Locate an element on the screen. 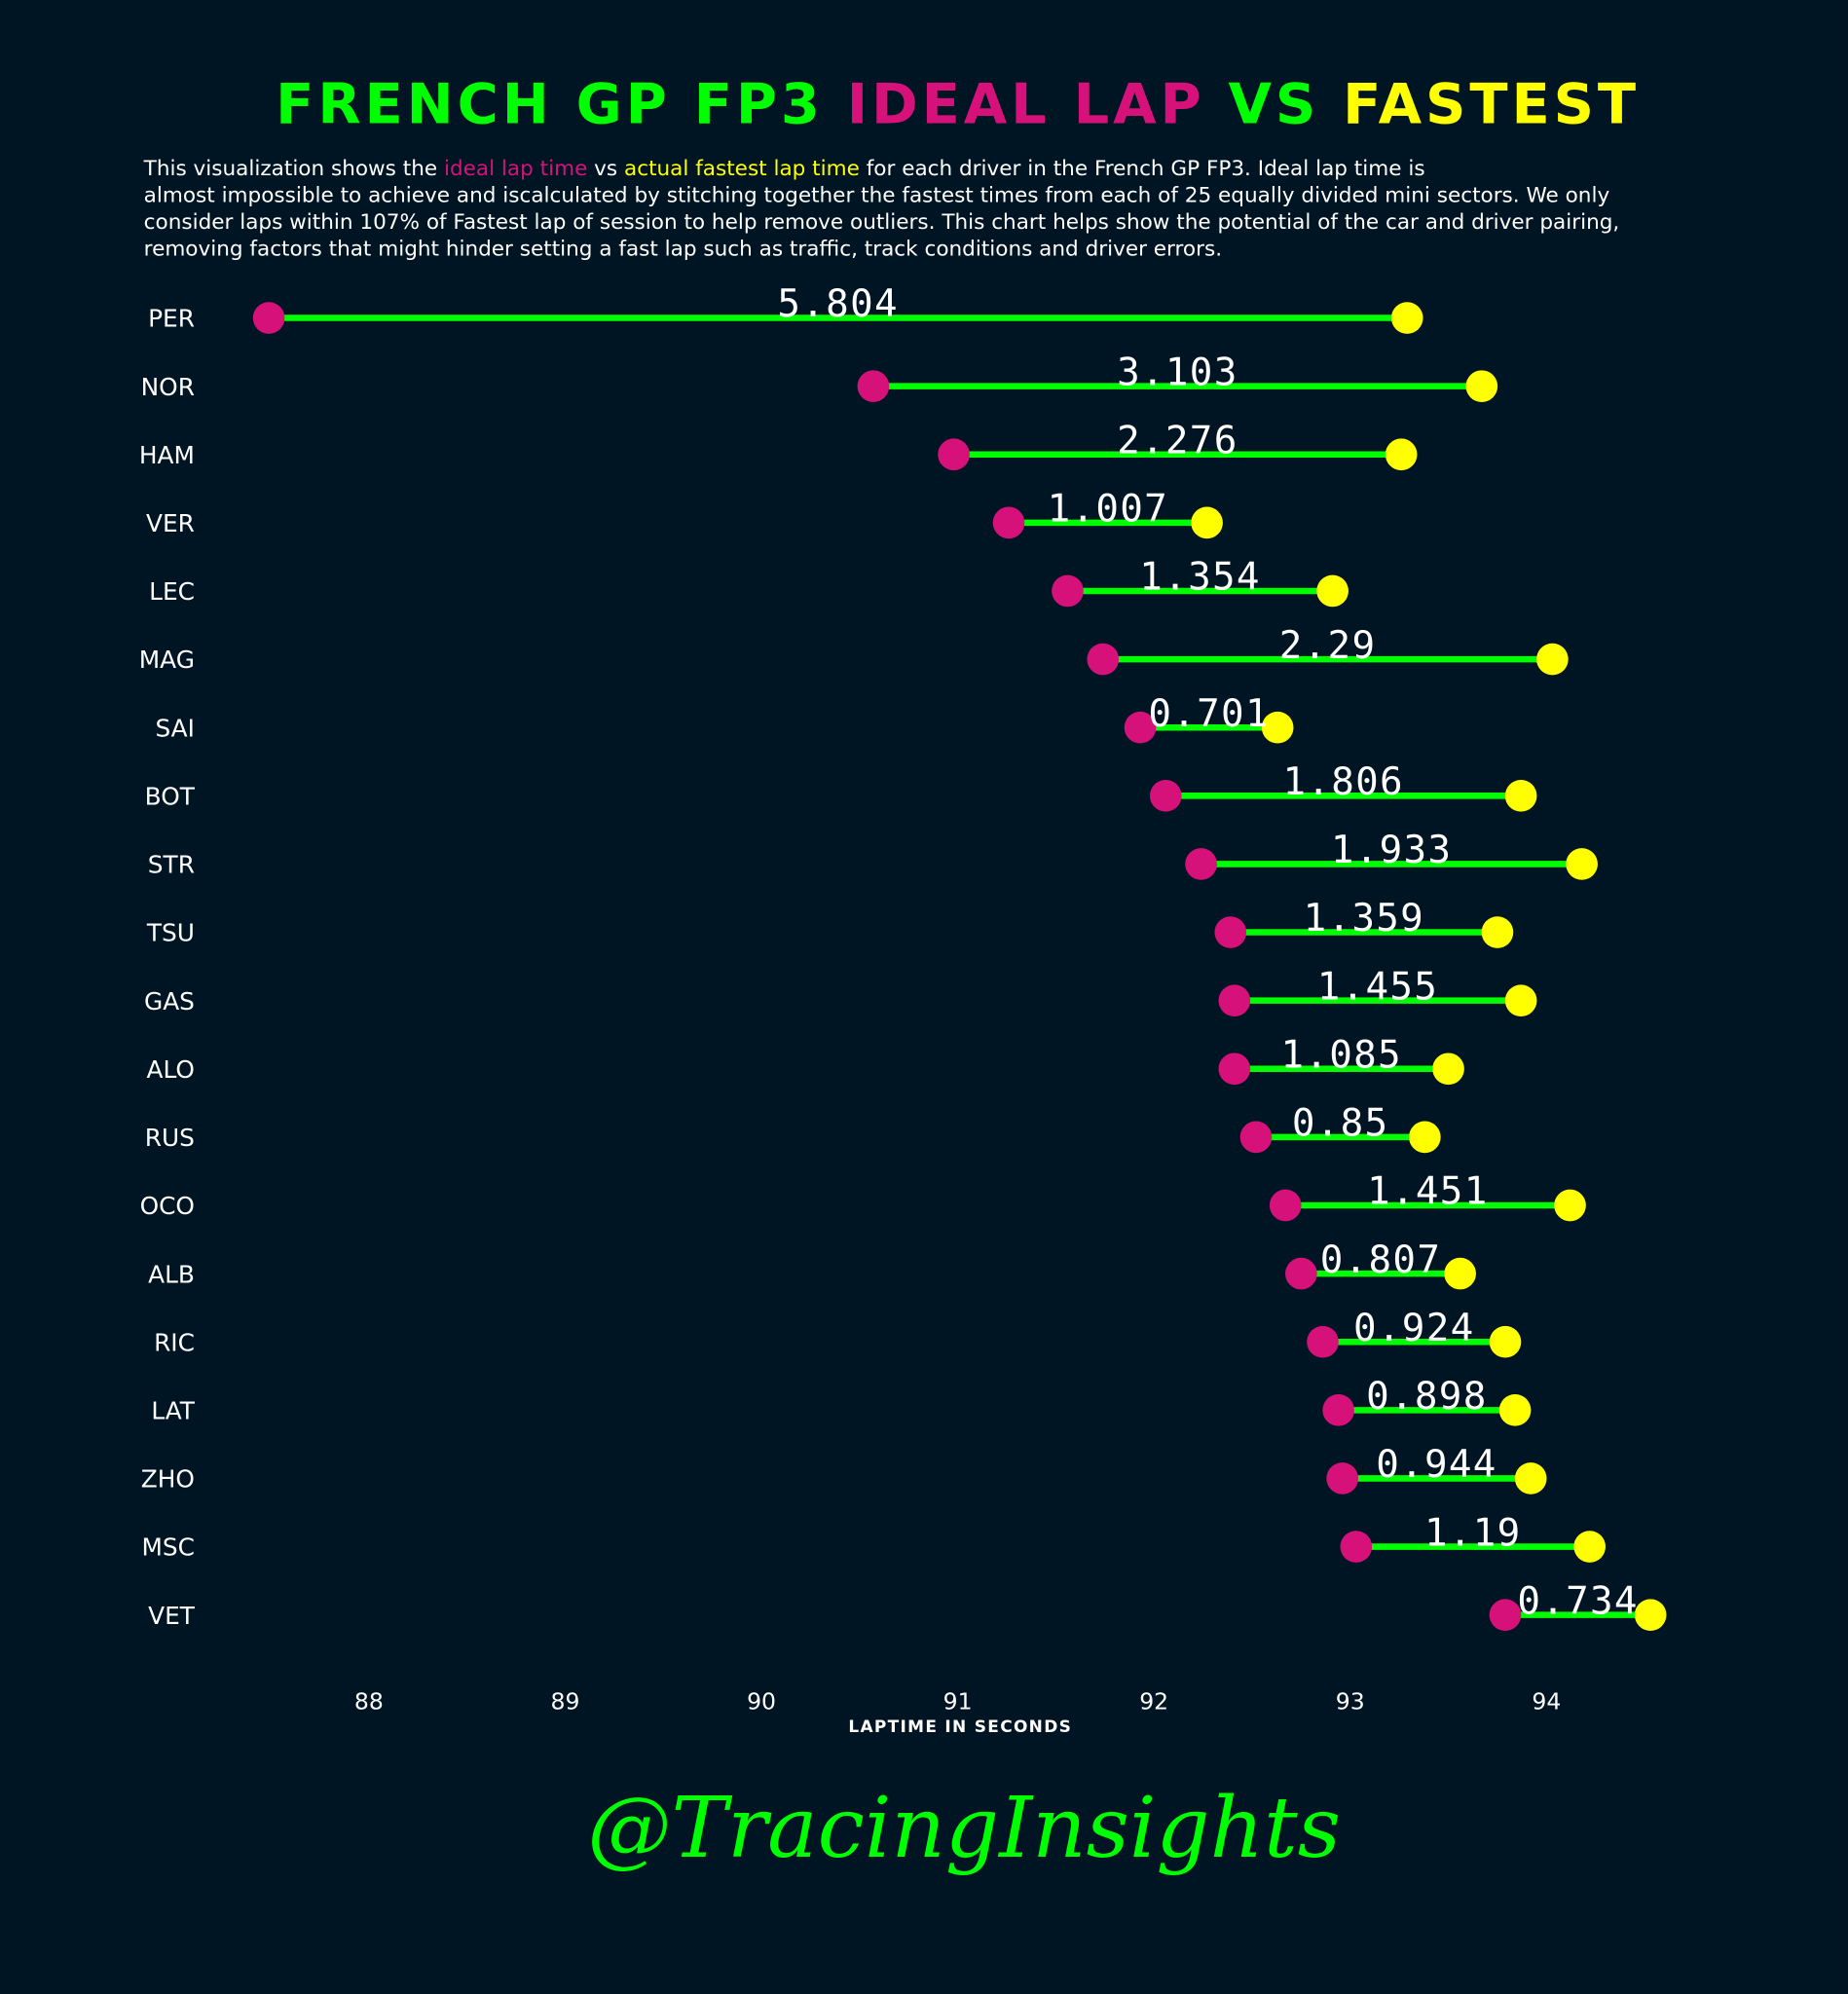 This screenshot has height=1994, width=1848. driver-label: HAM is located at coordinates (167, 455).